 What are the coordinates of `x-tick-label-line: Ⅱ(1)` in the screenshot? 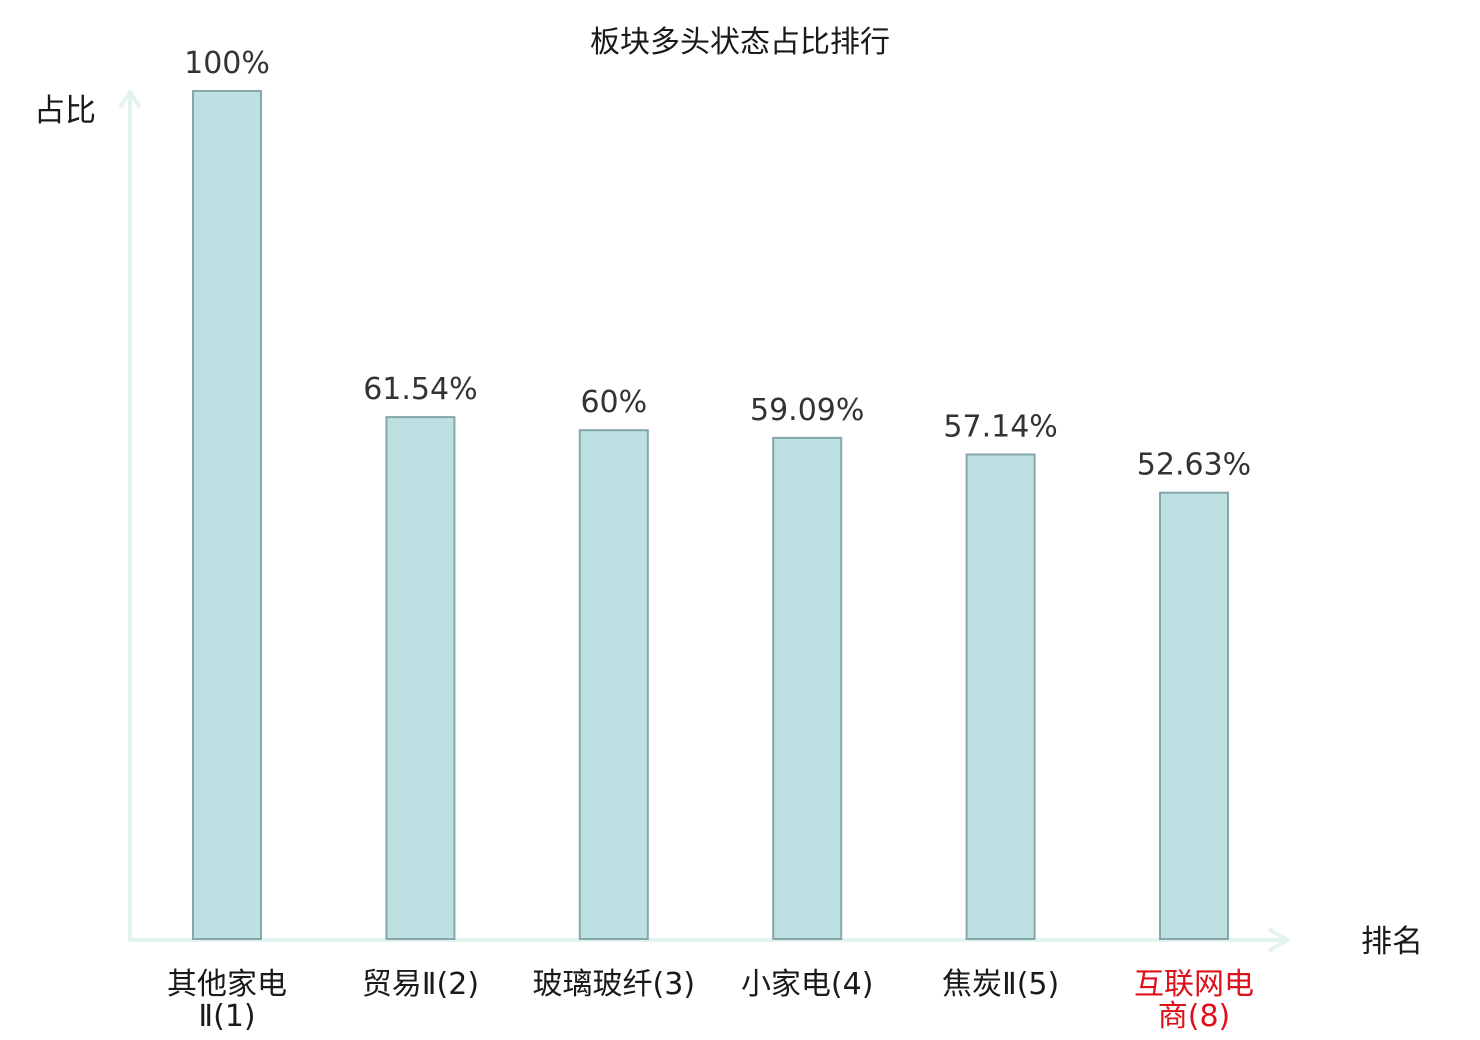 It's located at (226, 1016).